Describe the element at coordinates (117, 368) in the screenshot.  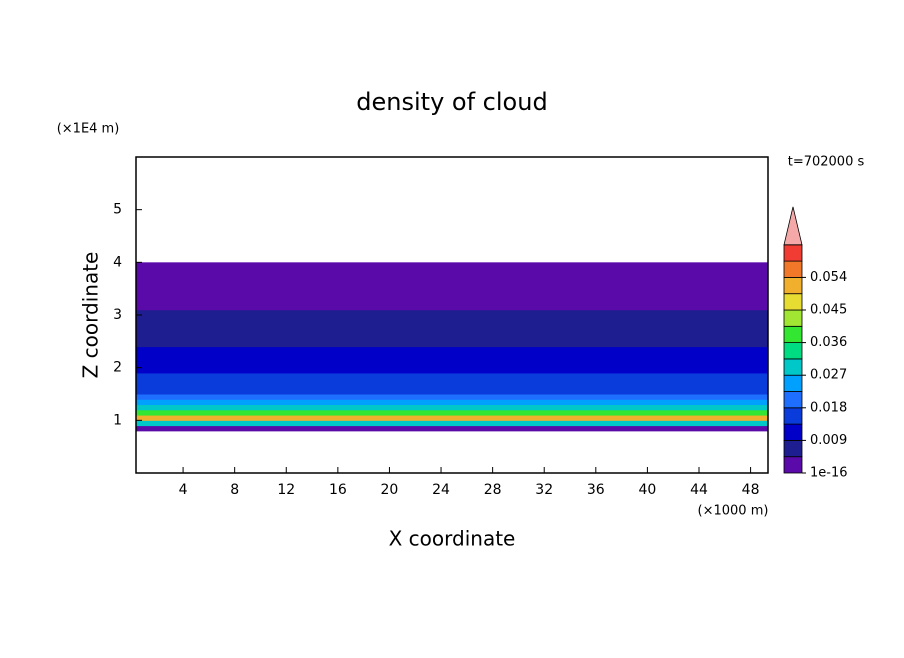
I see `y-tick-label: 2` at that location.